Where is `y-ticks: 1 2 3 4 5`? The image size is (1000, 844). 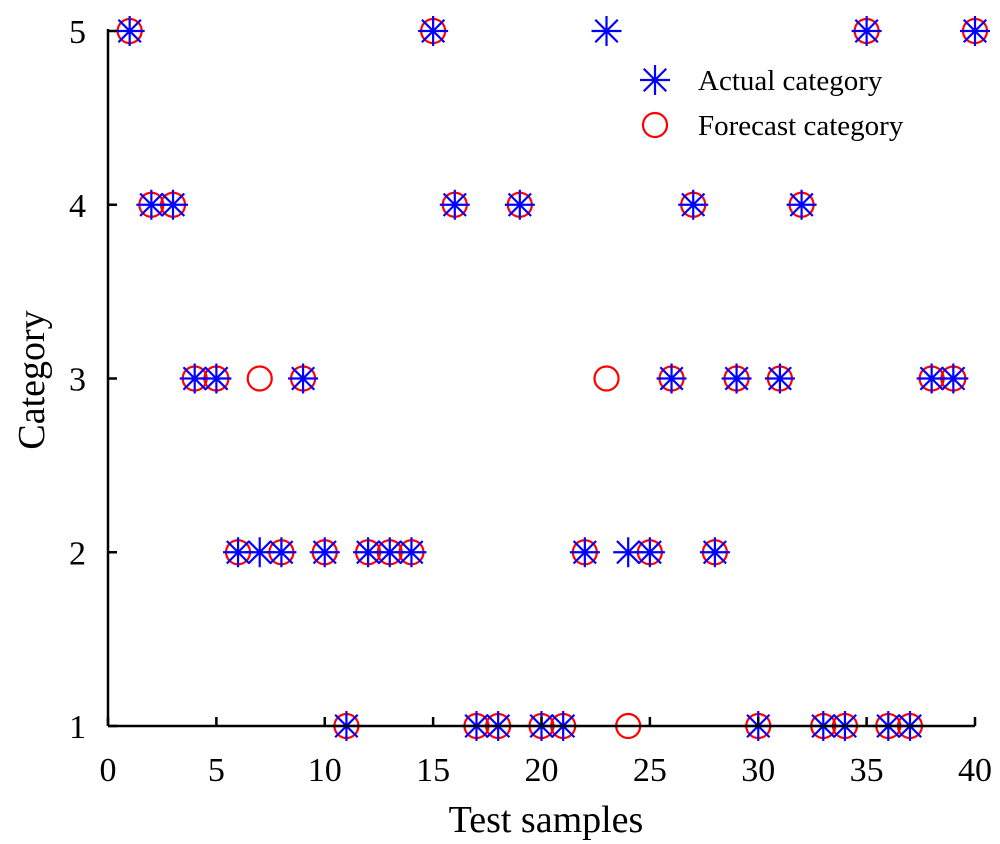 y-ticks: 1 2 3 4 5 is located at coordinates (93, 380).